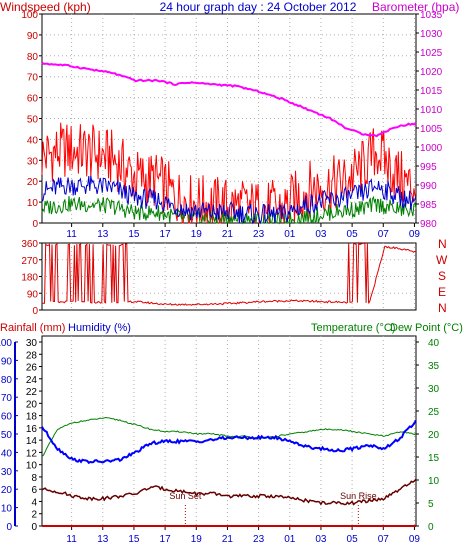 The image size is (468, 555). What do you see at coordinates (353, 234) in the screenshot?
I see `wind-x-tick-label: 05` at bounding box center [353, 234].